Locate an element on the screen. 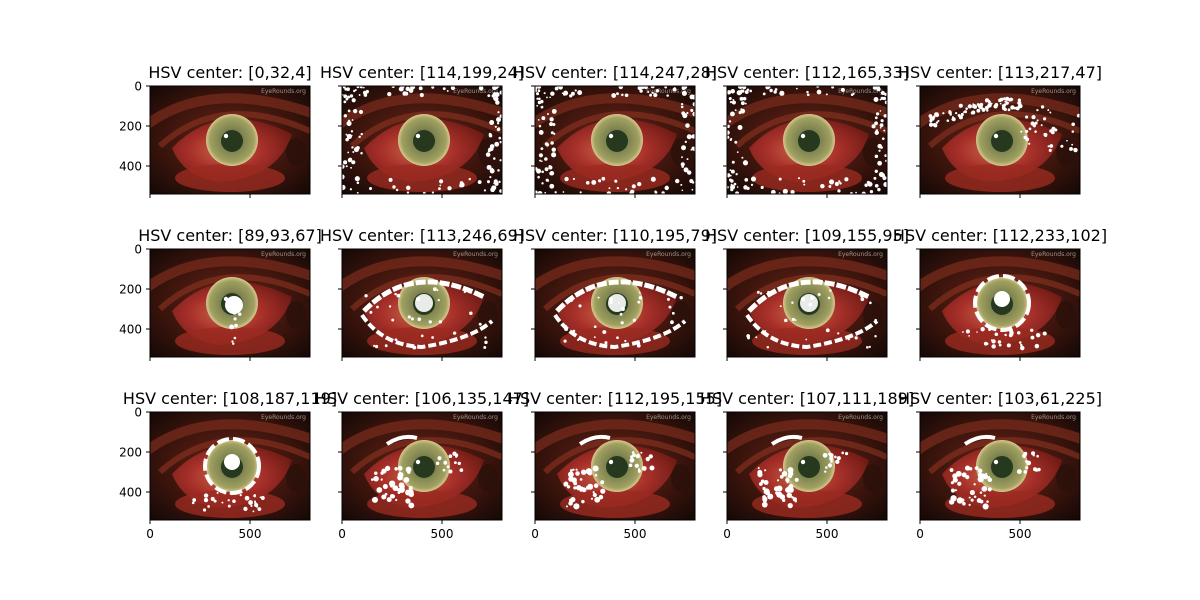 The height and width of the screenshot is (600, 1200). panel-4: EyeRounds.org is located at coordinates (805, 141).